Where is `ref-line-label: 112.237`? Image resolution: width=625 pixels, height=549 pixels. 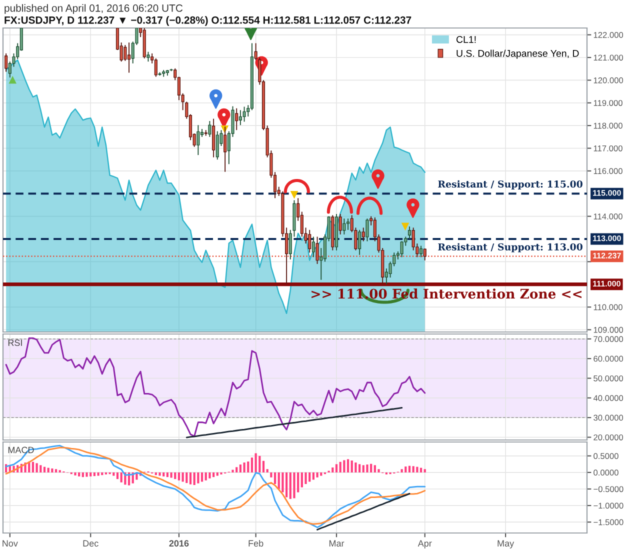
ref-line-label: 112.237 is located at coordinates (607, 255).